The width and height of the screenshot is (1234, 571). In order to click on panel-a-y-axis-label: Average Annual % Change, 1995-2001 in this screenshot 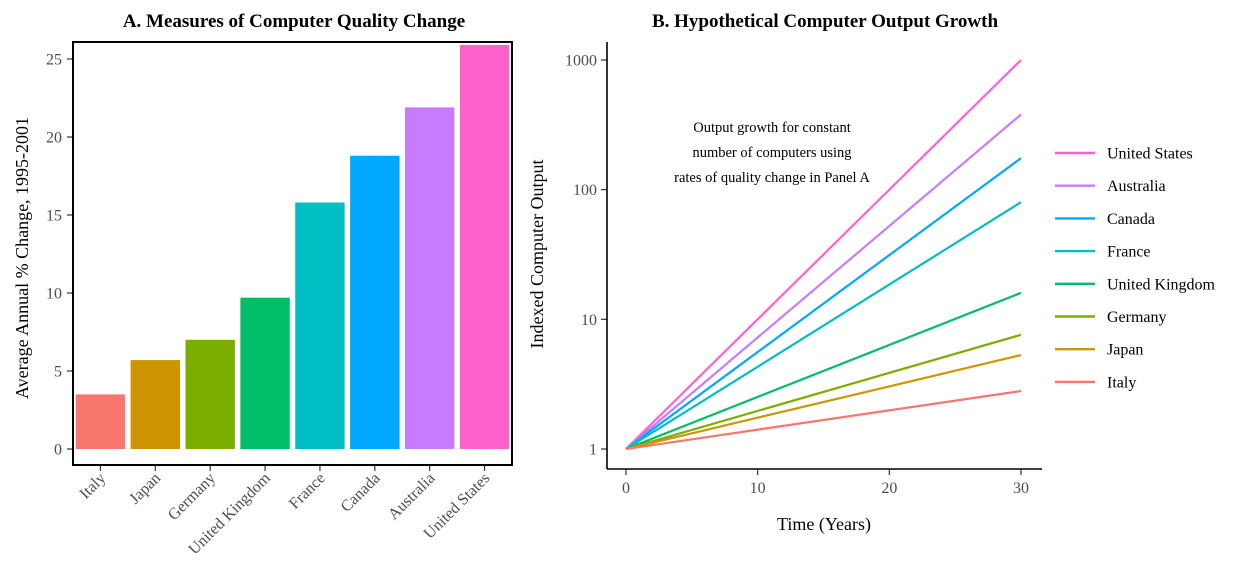, I will do `click(22, 258)`.